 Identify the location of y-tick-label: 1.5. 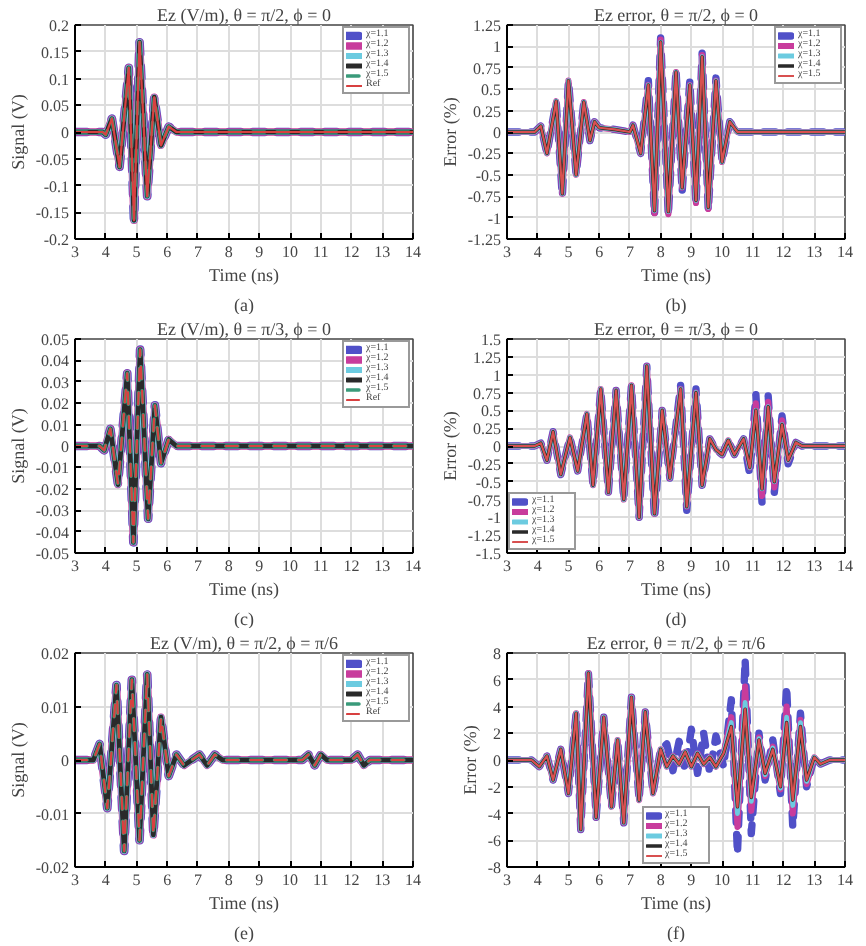
(491, 340).